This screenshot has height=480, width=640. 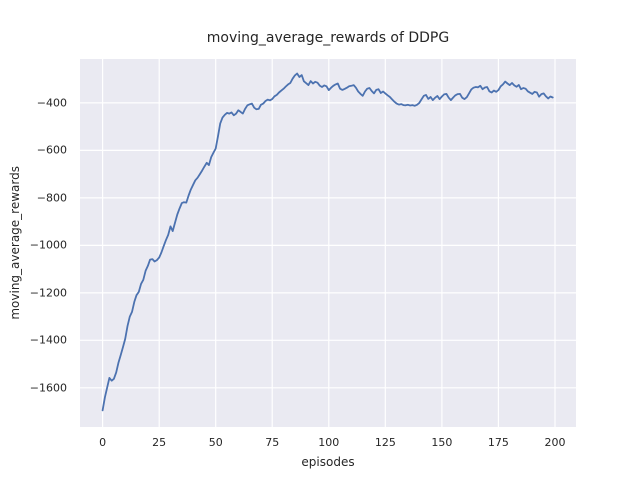 What do you see at coordinates (442, 442) in the screenshot?
I see `x-tick-label: 150` at bounding box center [442, 442].